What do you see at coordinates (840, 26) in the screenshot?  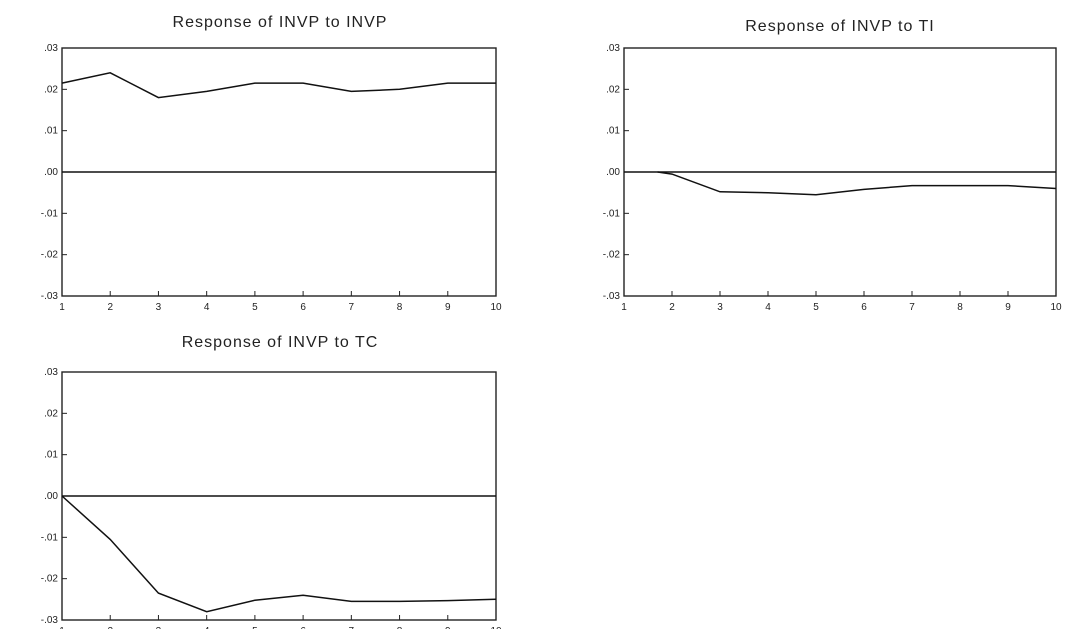 I see `chart-title: Response of INVP to TI` at bounding box center [840, 26].